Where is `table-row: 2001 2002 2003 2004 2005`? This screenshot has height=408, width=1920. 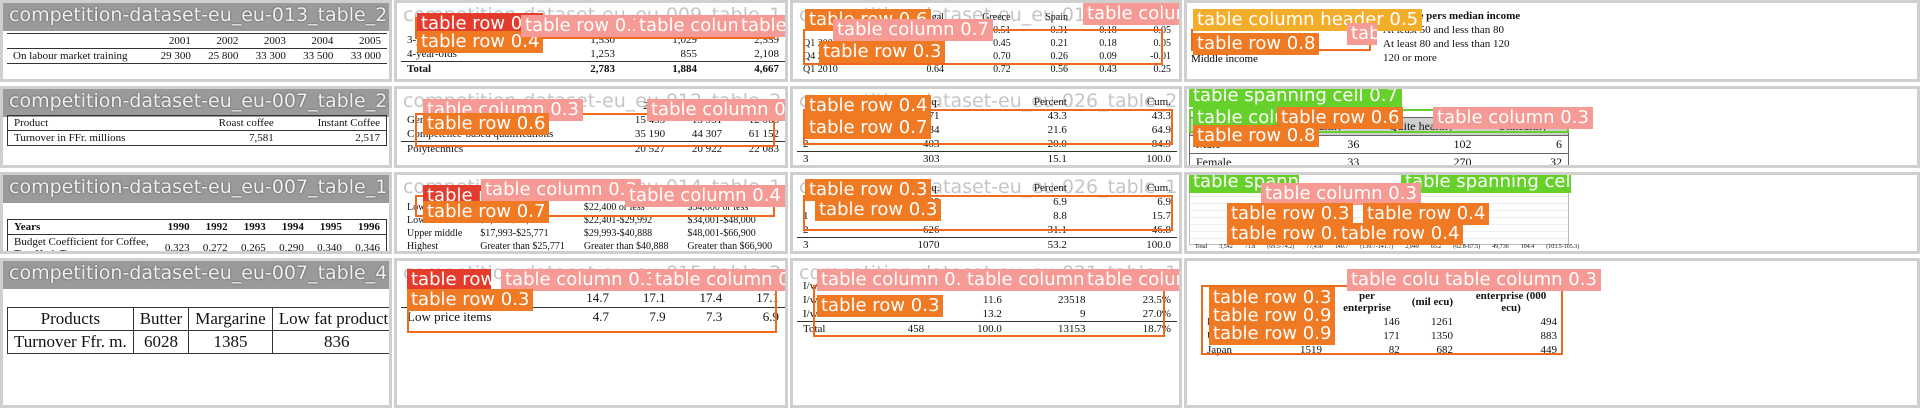 table-row: 2001 2002 2003 2004 2005 is located at coordinates (197, 41).